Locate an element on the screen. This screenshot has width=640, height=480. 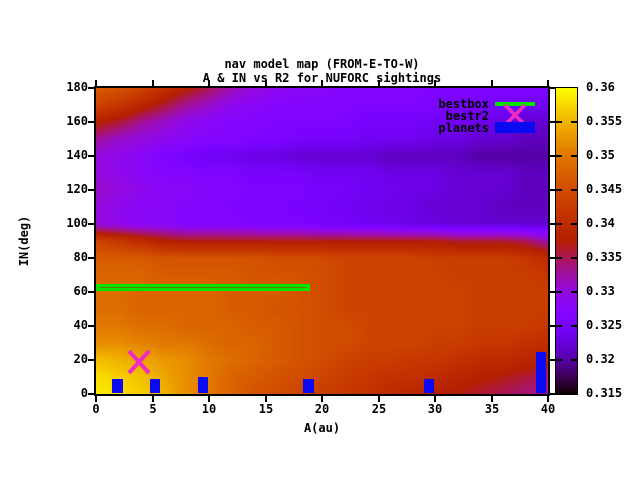
legend-sample-line-icon is located at coordinates (515, 103).